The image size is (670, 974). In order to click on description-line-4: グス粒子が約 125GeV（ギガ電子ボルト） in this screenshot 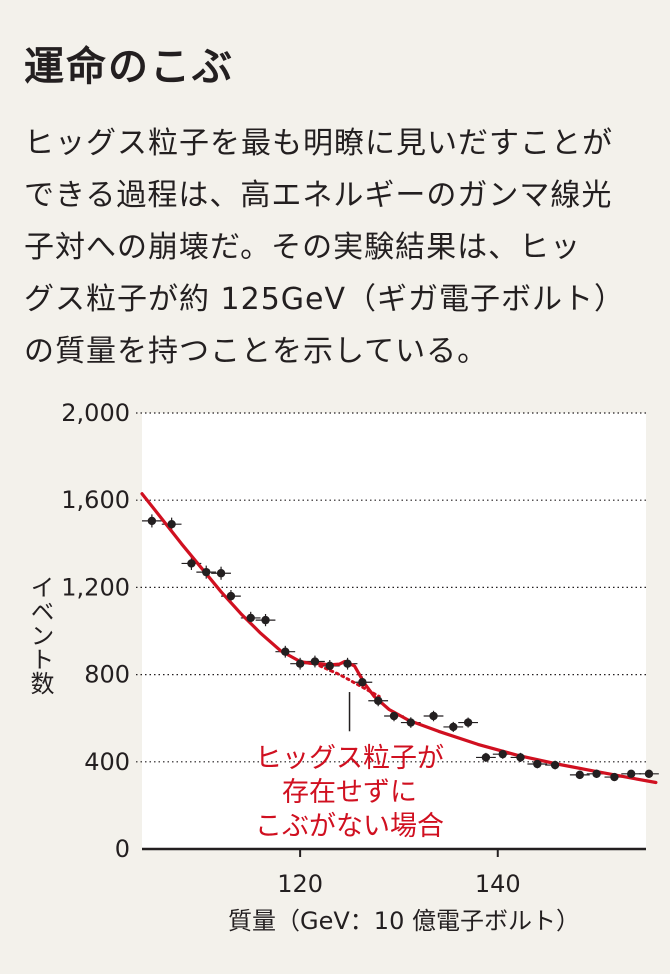, I will do `click(325, 299)`.